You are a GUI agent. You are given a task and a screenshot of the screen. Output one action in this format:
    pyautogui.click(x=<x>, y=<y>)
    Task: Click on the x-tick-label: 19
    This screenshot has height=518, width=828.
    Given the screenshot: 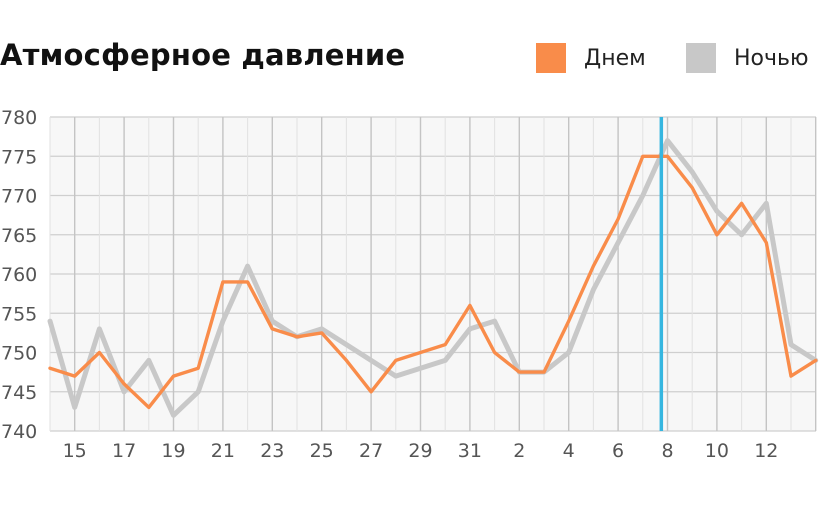 What is the action you would take?
    pyautogui.click(x=173, y=451)
    